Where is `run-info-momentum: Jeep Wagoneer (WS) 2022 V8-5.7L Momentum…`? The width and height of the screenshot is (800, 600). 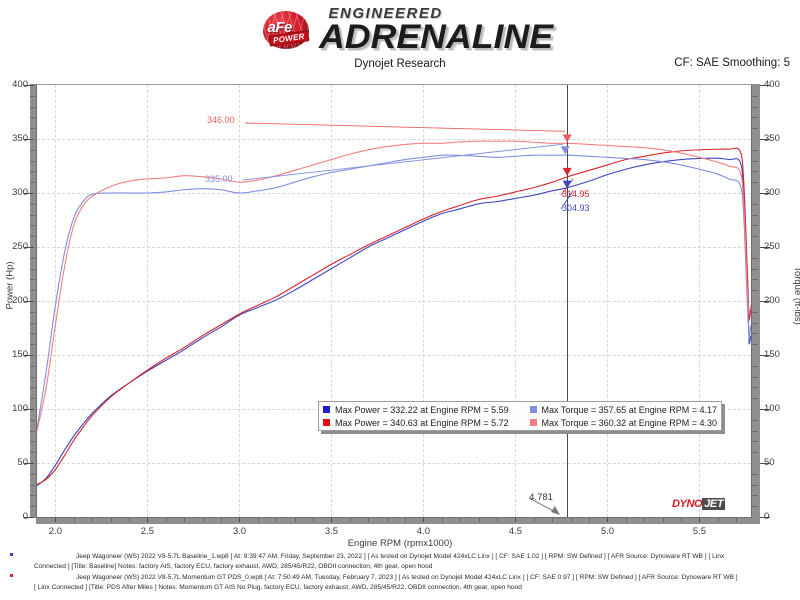
run-info-momentum: Jeep Wagoneer (WS) 2022 V8-5.7L Momentum… is located at coordinates (400, 582).